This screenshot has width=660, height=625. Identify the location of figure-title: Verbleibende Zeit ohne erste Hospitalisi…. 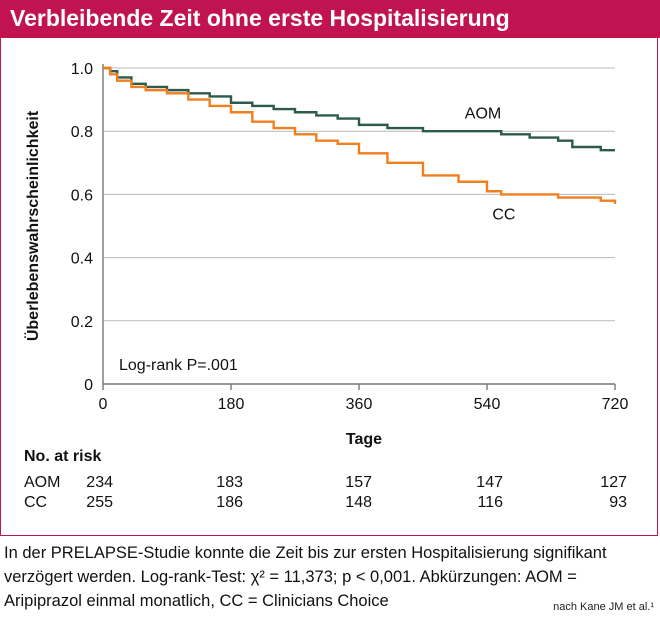
(260, 18).